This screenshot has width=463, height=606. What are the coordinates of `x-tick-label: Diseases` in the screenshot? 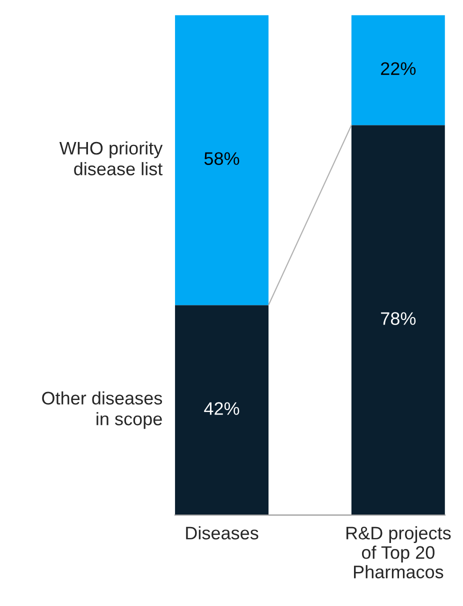 It's located at (222, 533).